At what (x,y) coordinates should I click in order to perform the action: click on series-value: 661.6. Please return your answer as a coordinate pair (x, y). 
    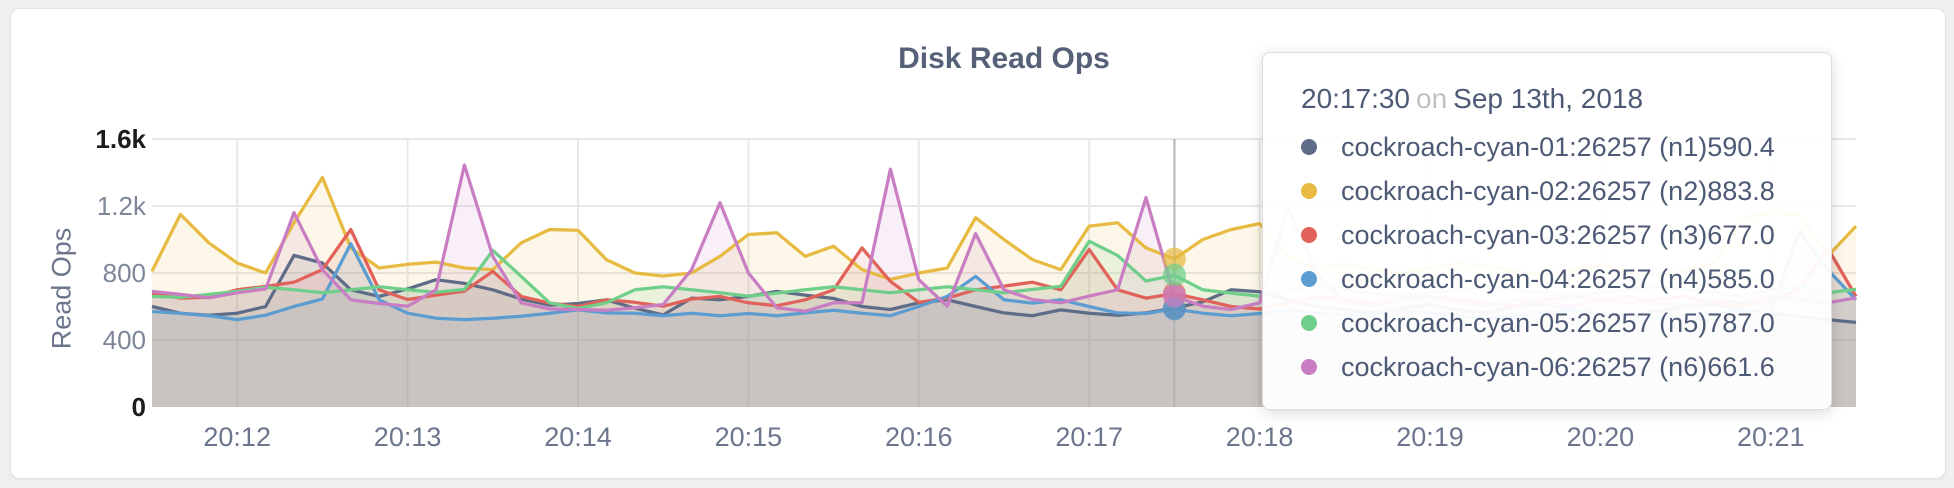
    Looking at the image, I should click on (1741, 366).